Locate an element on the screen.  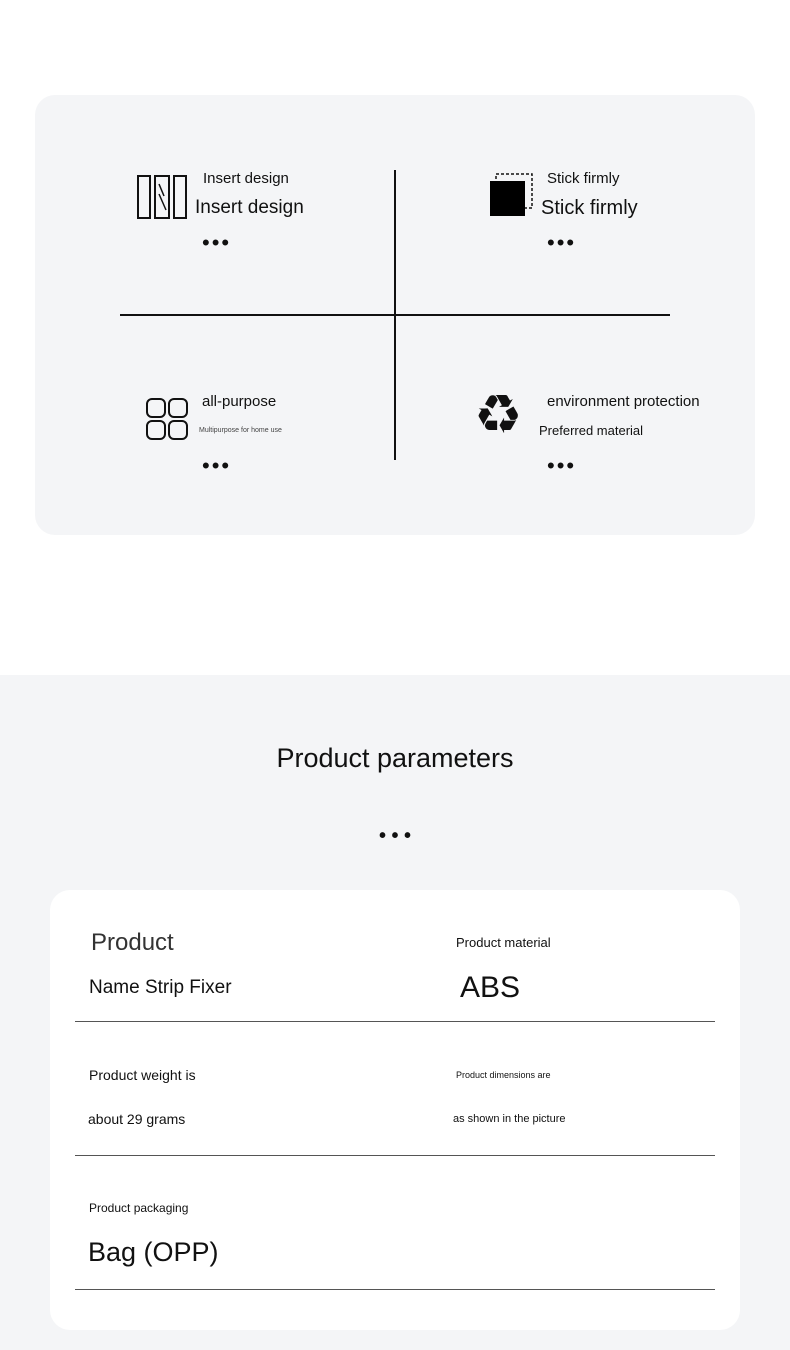
params-heading: Product parameters is located at coordinates (395, 758).